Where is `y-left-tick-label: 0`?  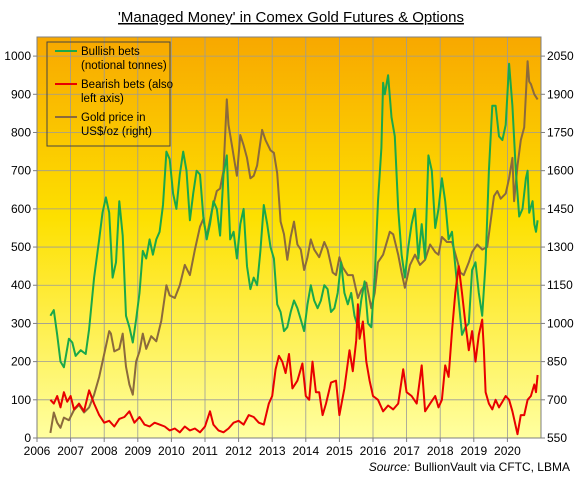
y-left-tick-label: 0 is located at coordinates (27, 438).